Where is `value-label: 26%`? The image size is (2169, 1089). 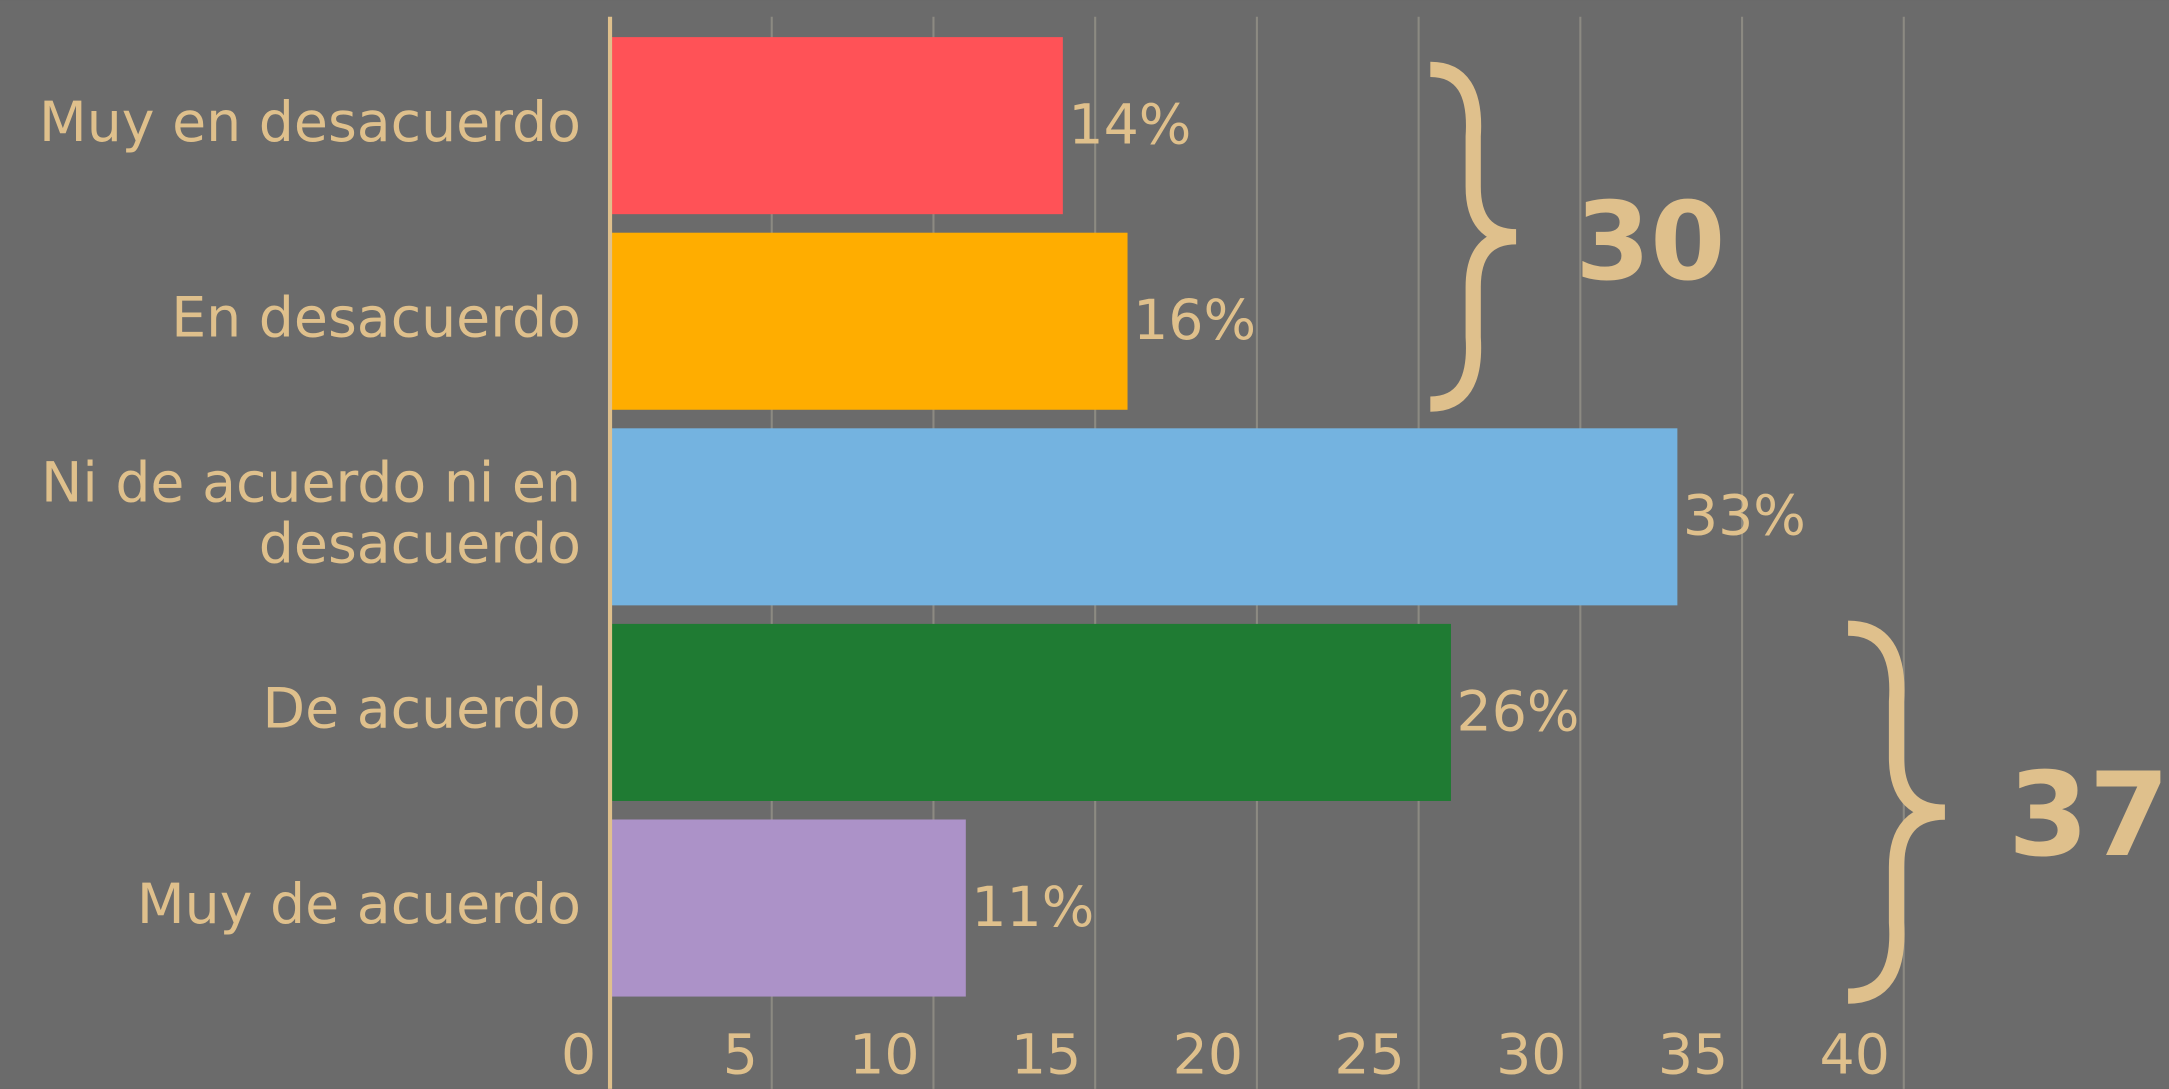 value-label: 26% is located at coordinates (1518, 712).